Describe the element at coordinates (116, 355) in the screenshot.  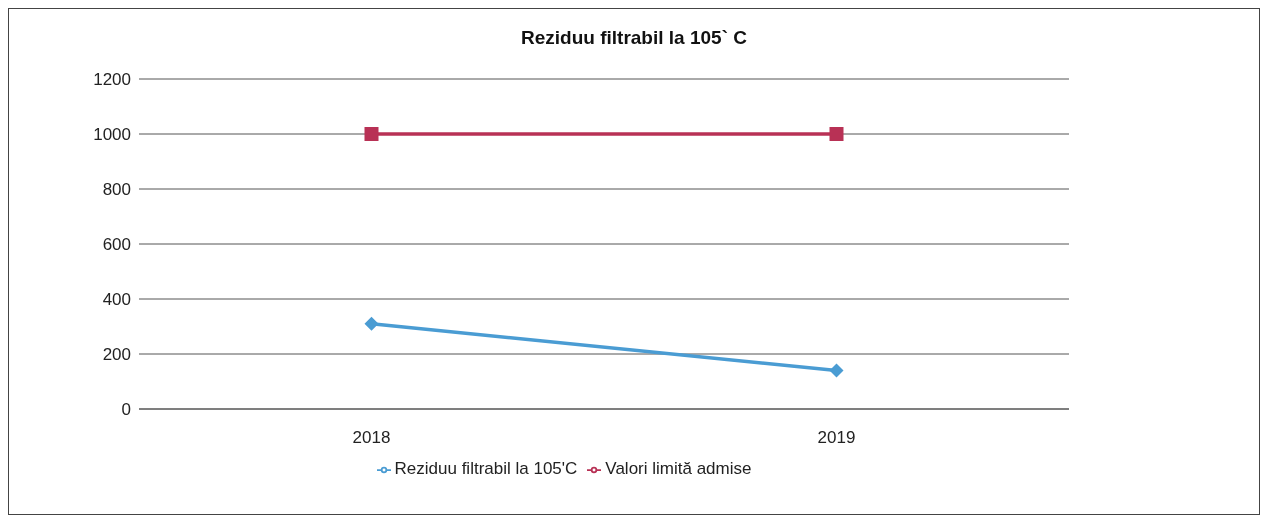
I see `y-tick-label: 200` at that location.